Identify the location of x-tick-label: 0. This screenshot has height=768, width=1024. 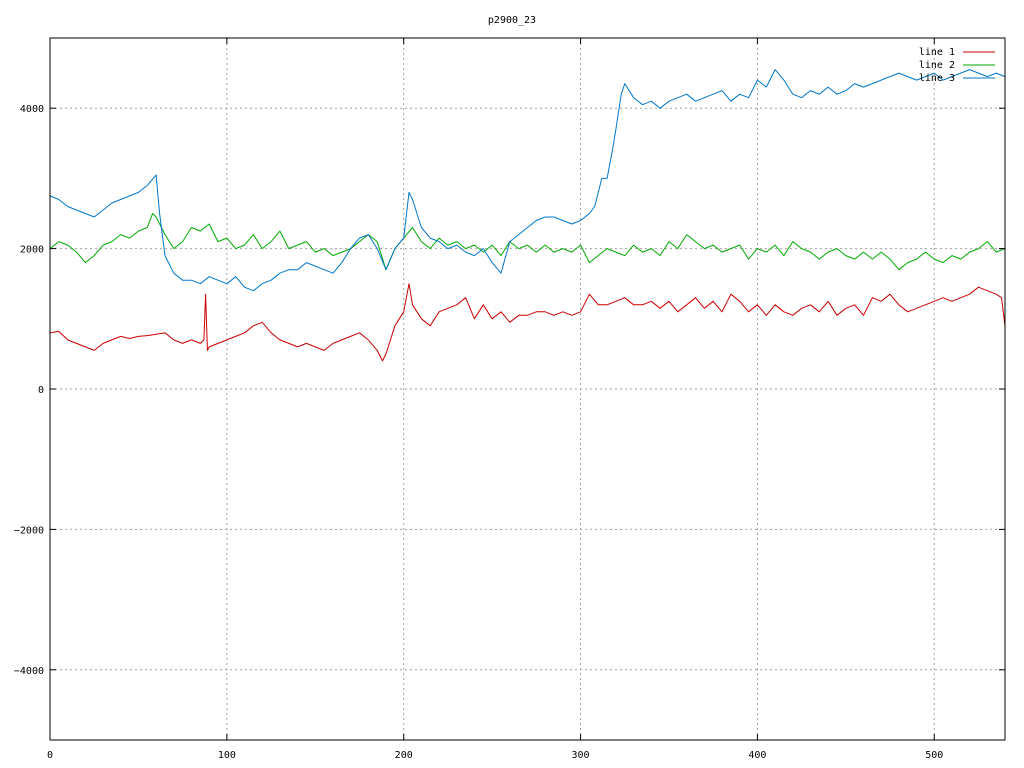
(50, 755).